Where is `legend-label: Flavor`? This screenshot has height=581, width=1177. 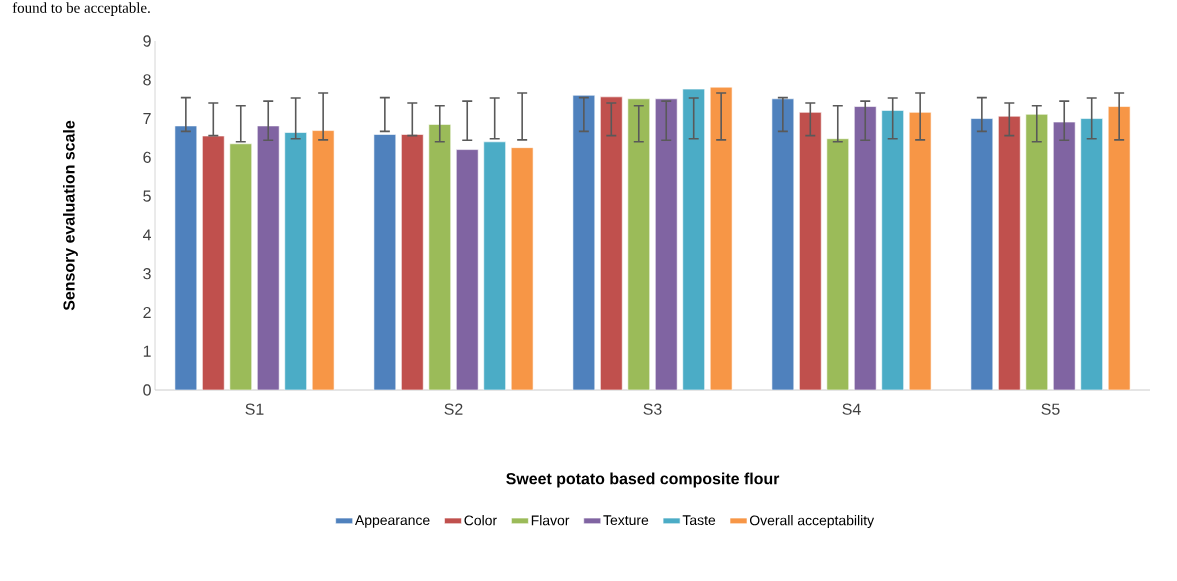
legend-label: Flavor is located at coordinates (550, 520).